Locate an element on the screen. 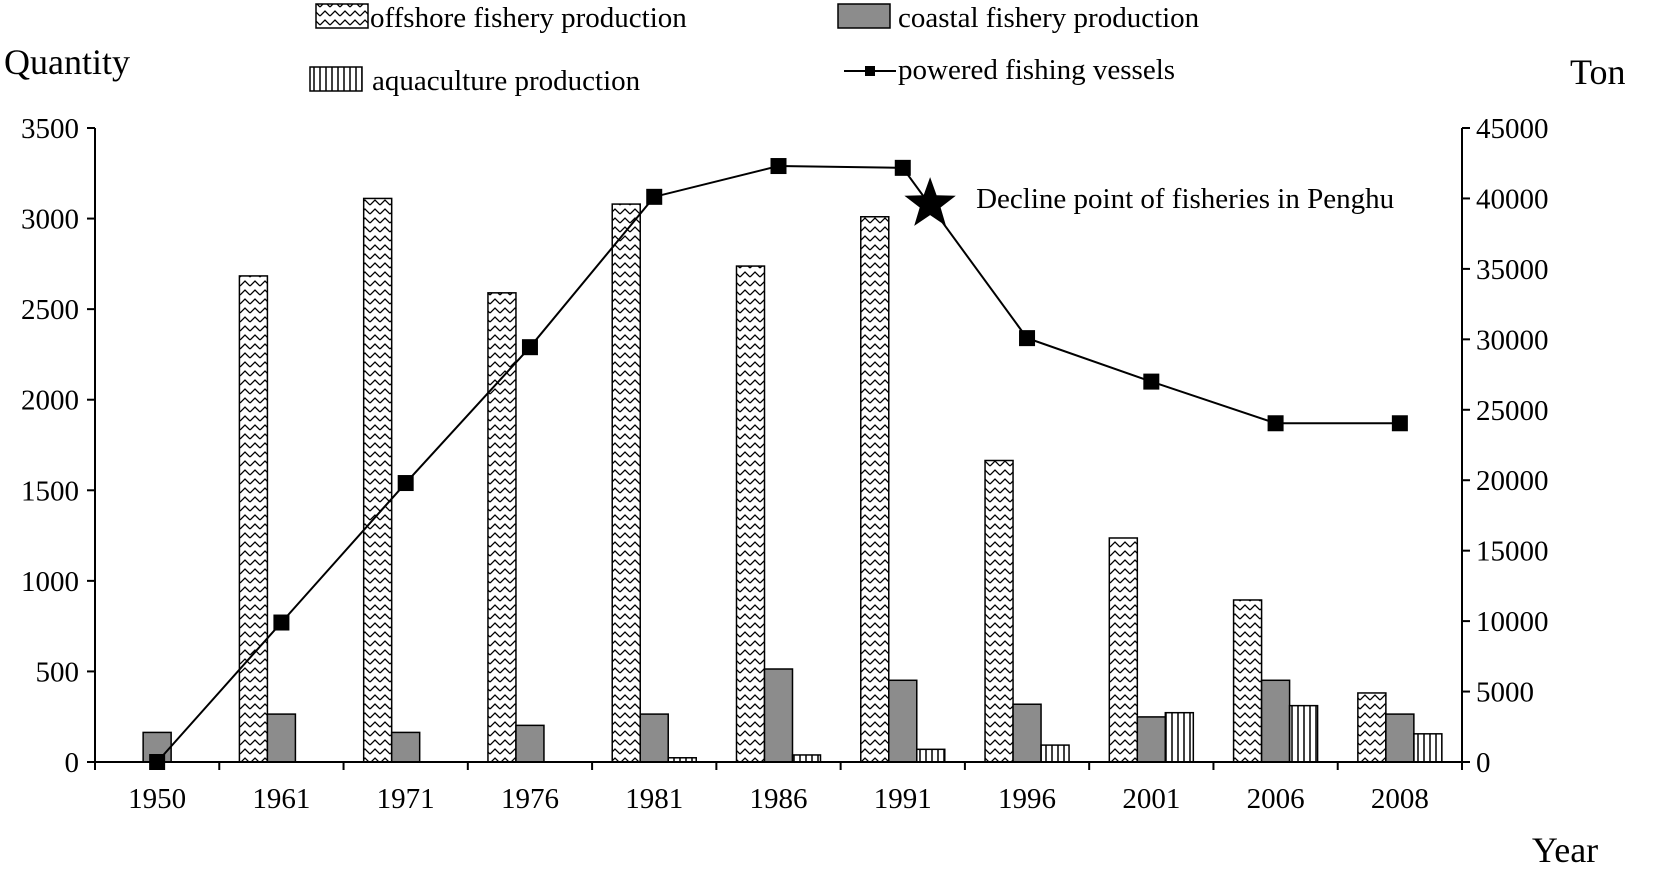  x-axis-title: Year is located at coordinates (1565, 850).